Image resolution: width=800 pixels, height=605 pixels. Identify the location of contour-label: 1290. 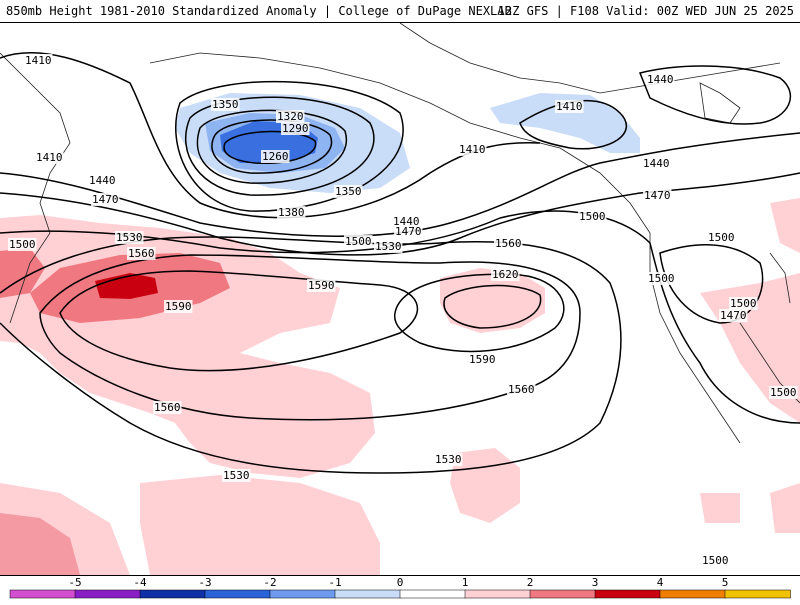
(295, 128).